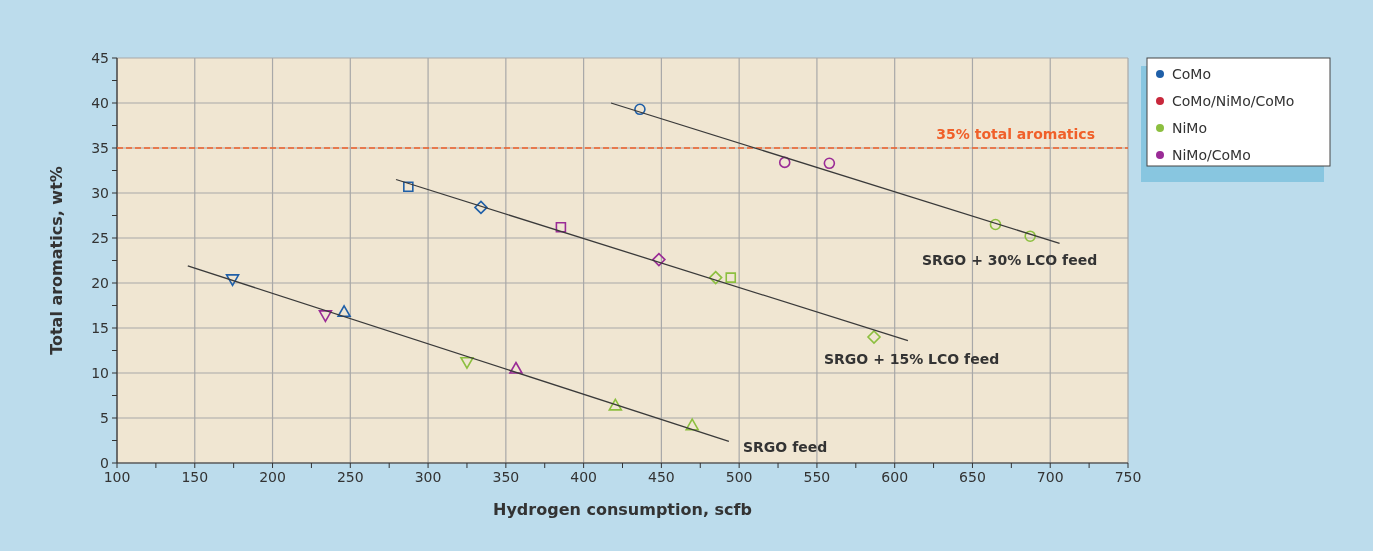 The width and height of the screenshot is (1373, 551). Describe the element at coordinates (100, 372) in the screenshot. I see `y-tick-label: 10` at that location.